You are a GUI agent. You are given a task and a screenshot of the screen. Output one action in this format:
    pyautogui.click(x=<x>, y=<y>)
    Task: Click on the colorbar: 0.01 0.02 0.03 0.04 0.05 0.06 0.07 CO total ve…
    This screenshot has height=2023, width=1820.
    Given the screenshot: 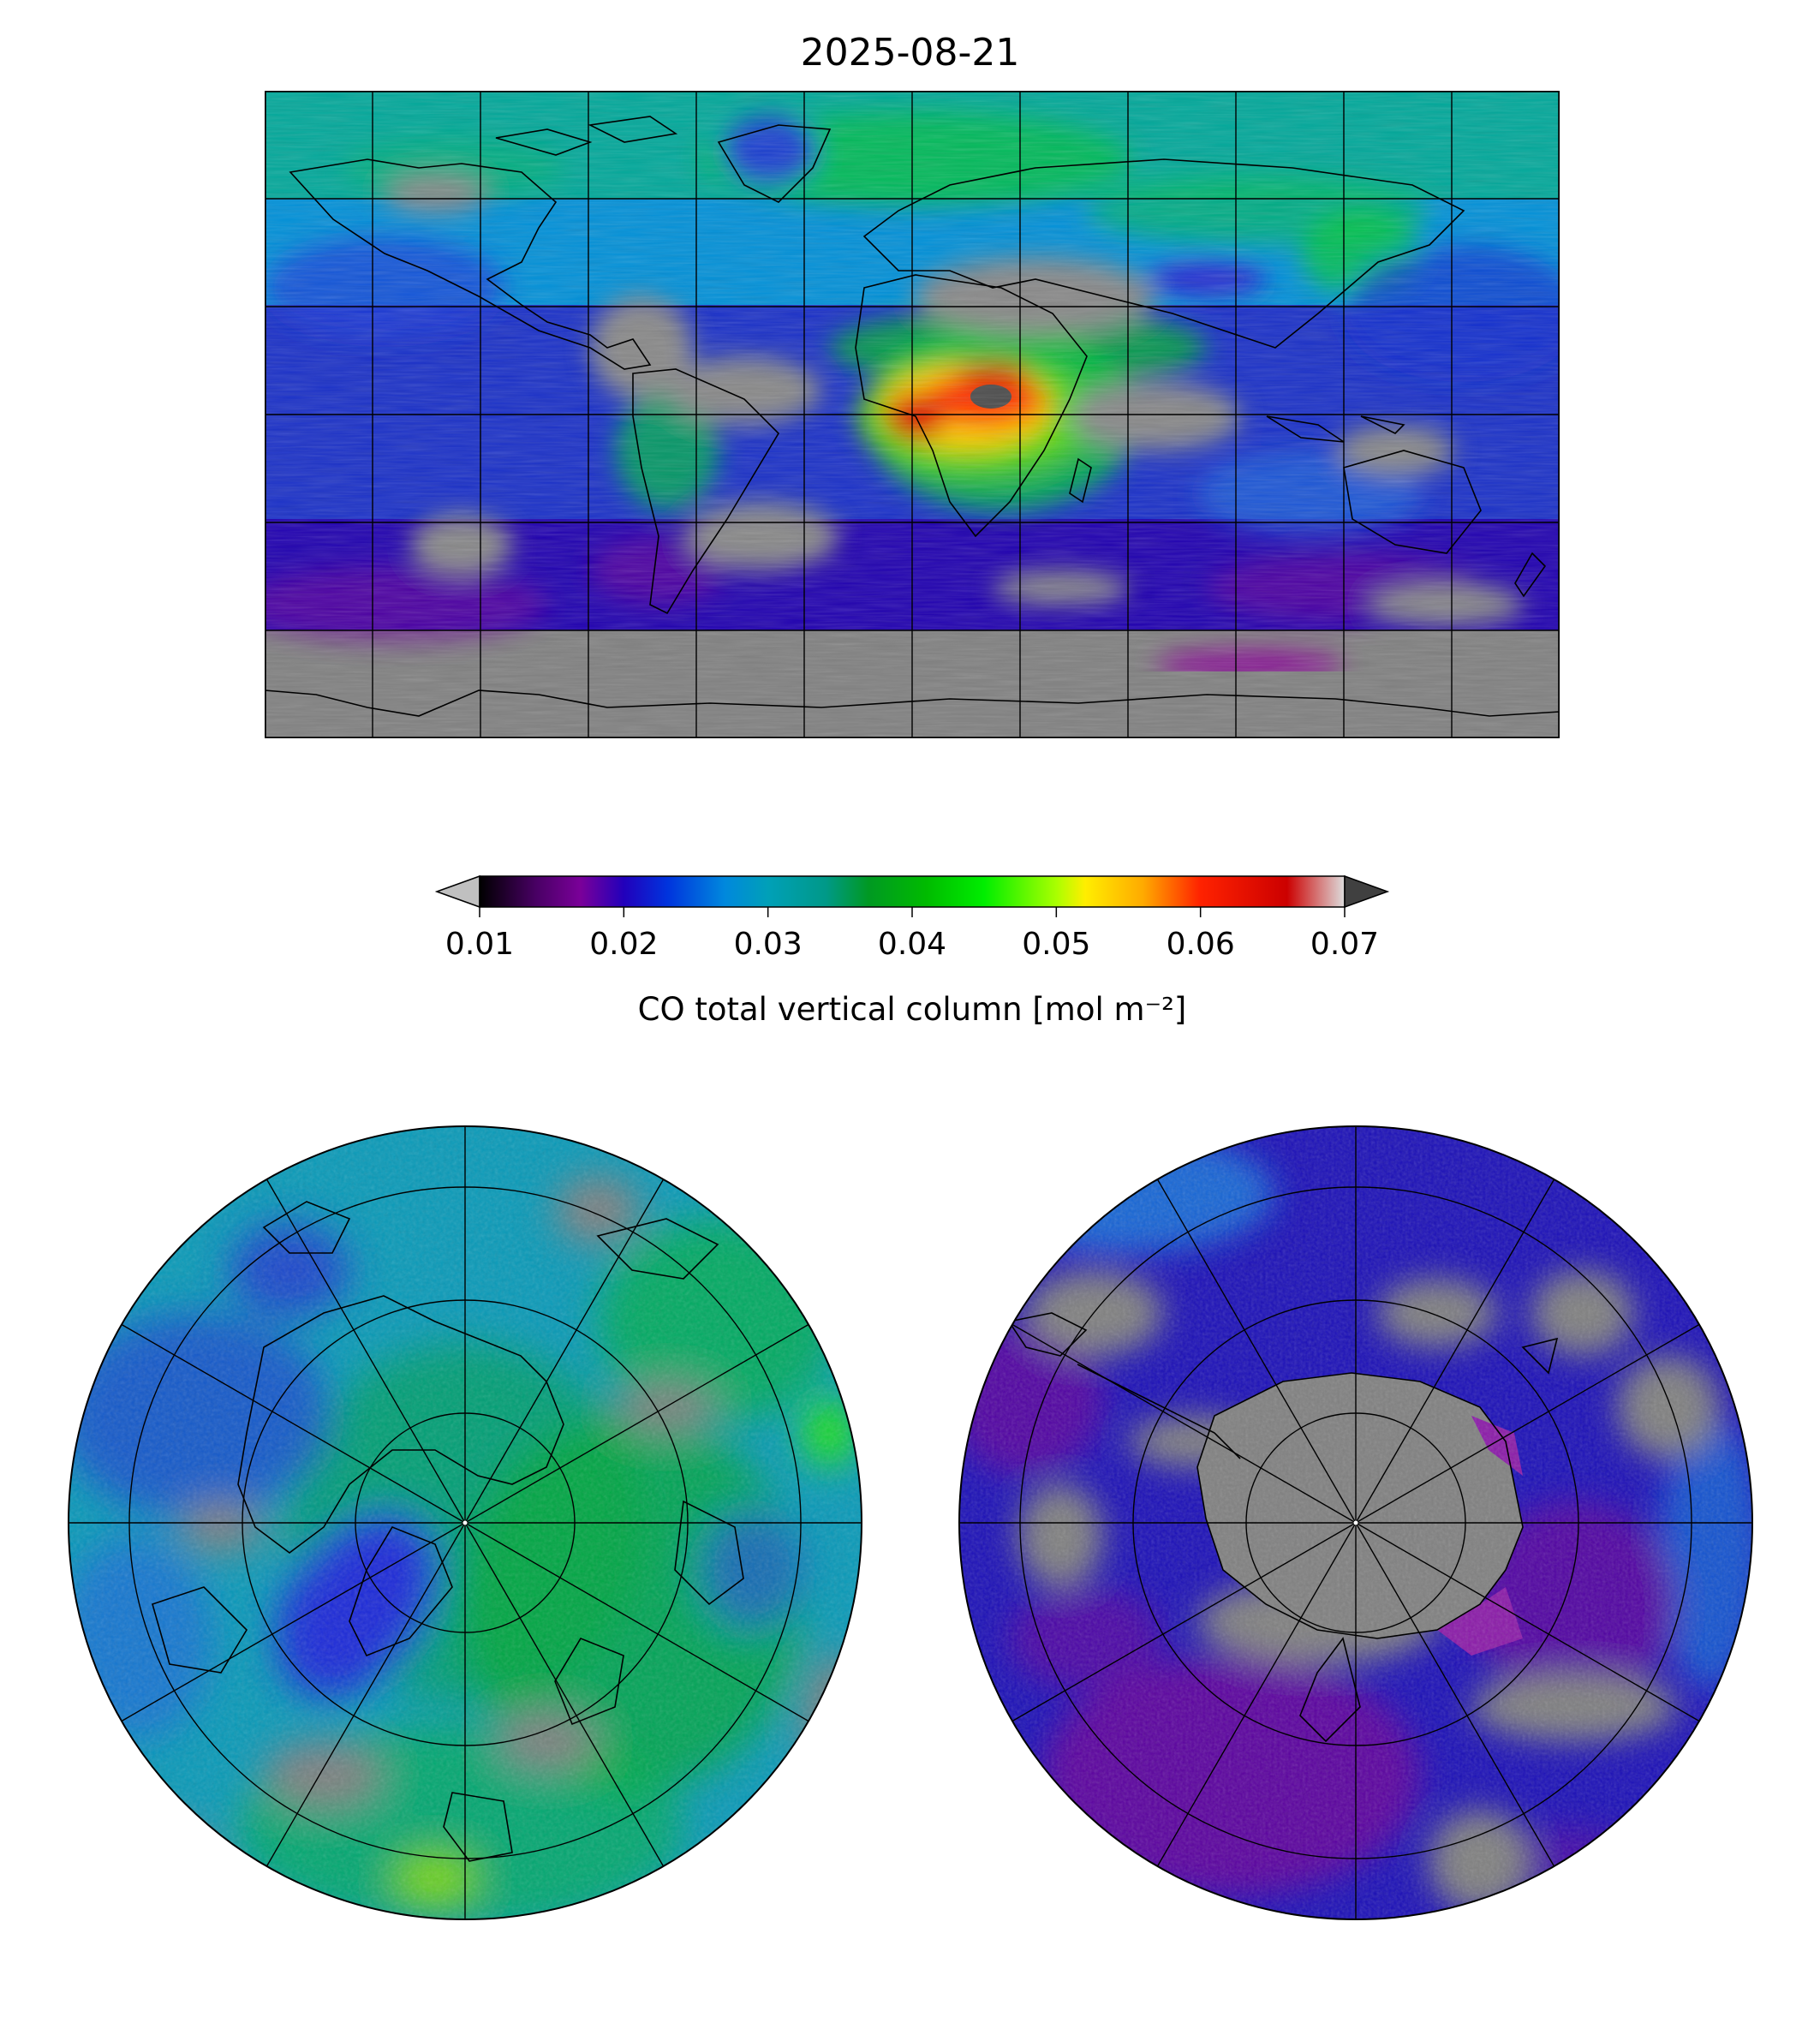 What is the action you would take?
    pyautogui.click(x=912, y=950)
    